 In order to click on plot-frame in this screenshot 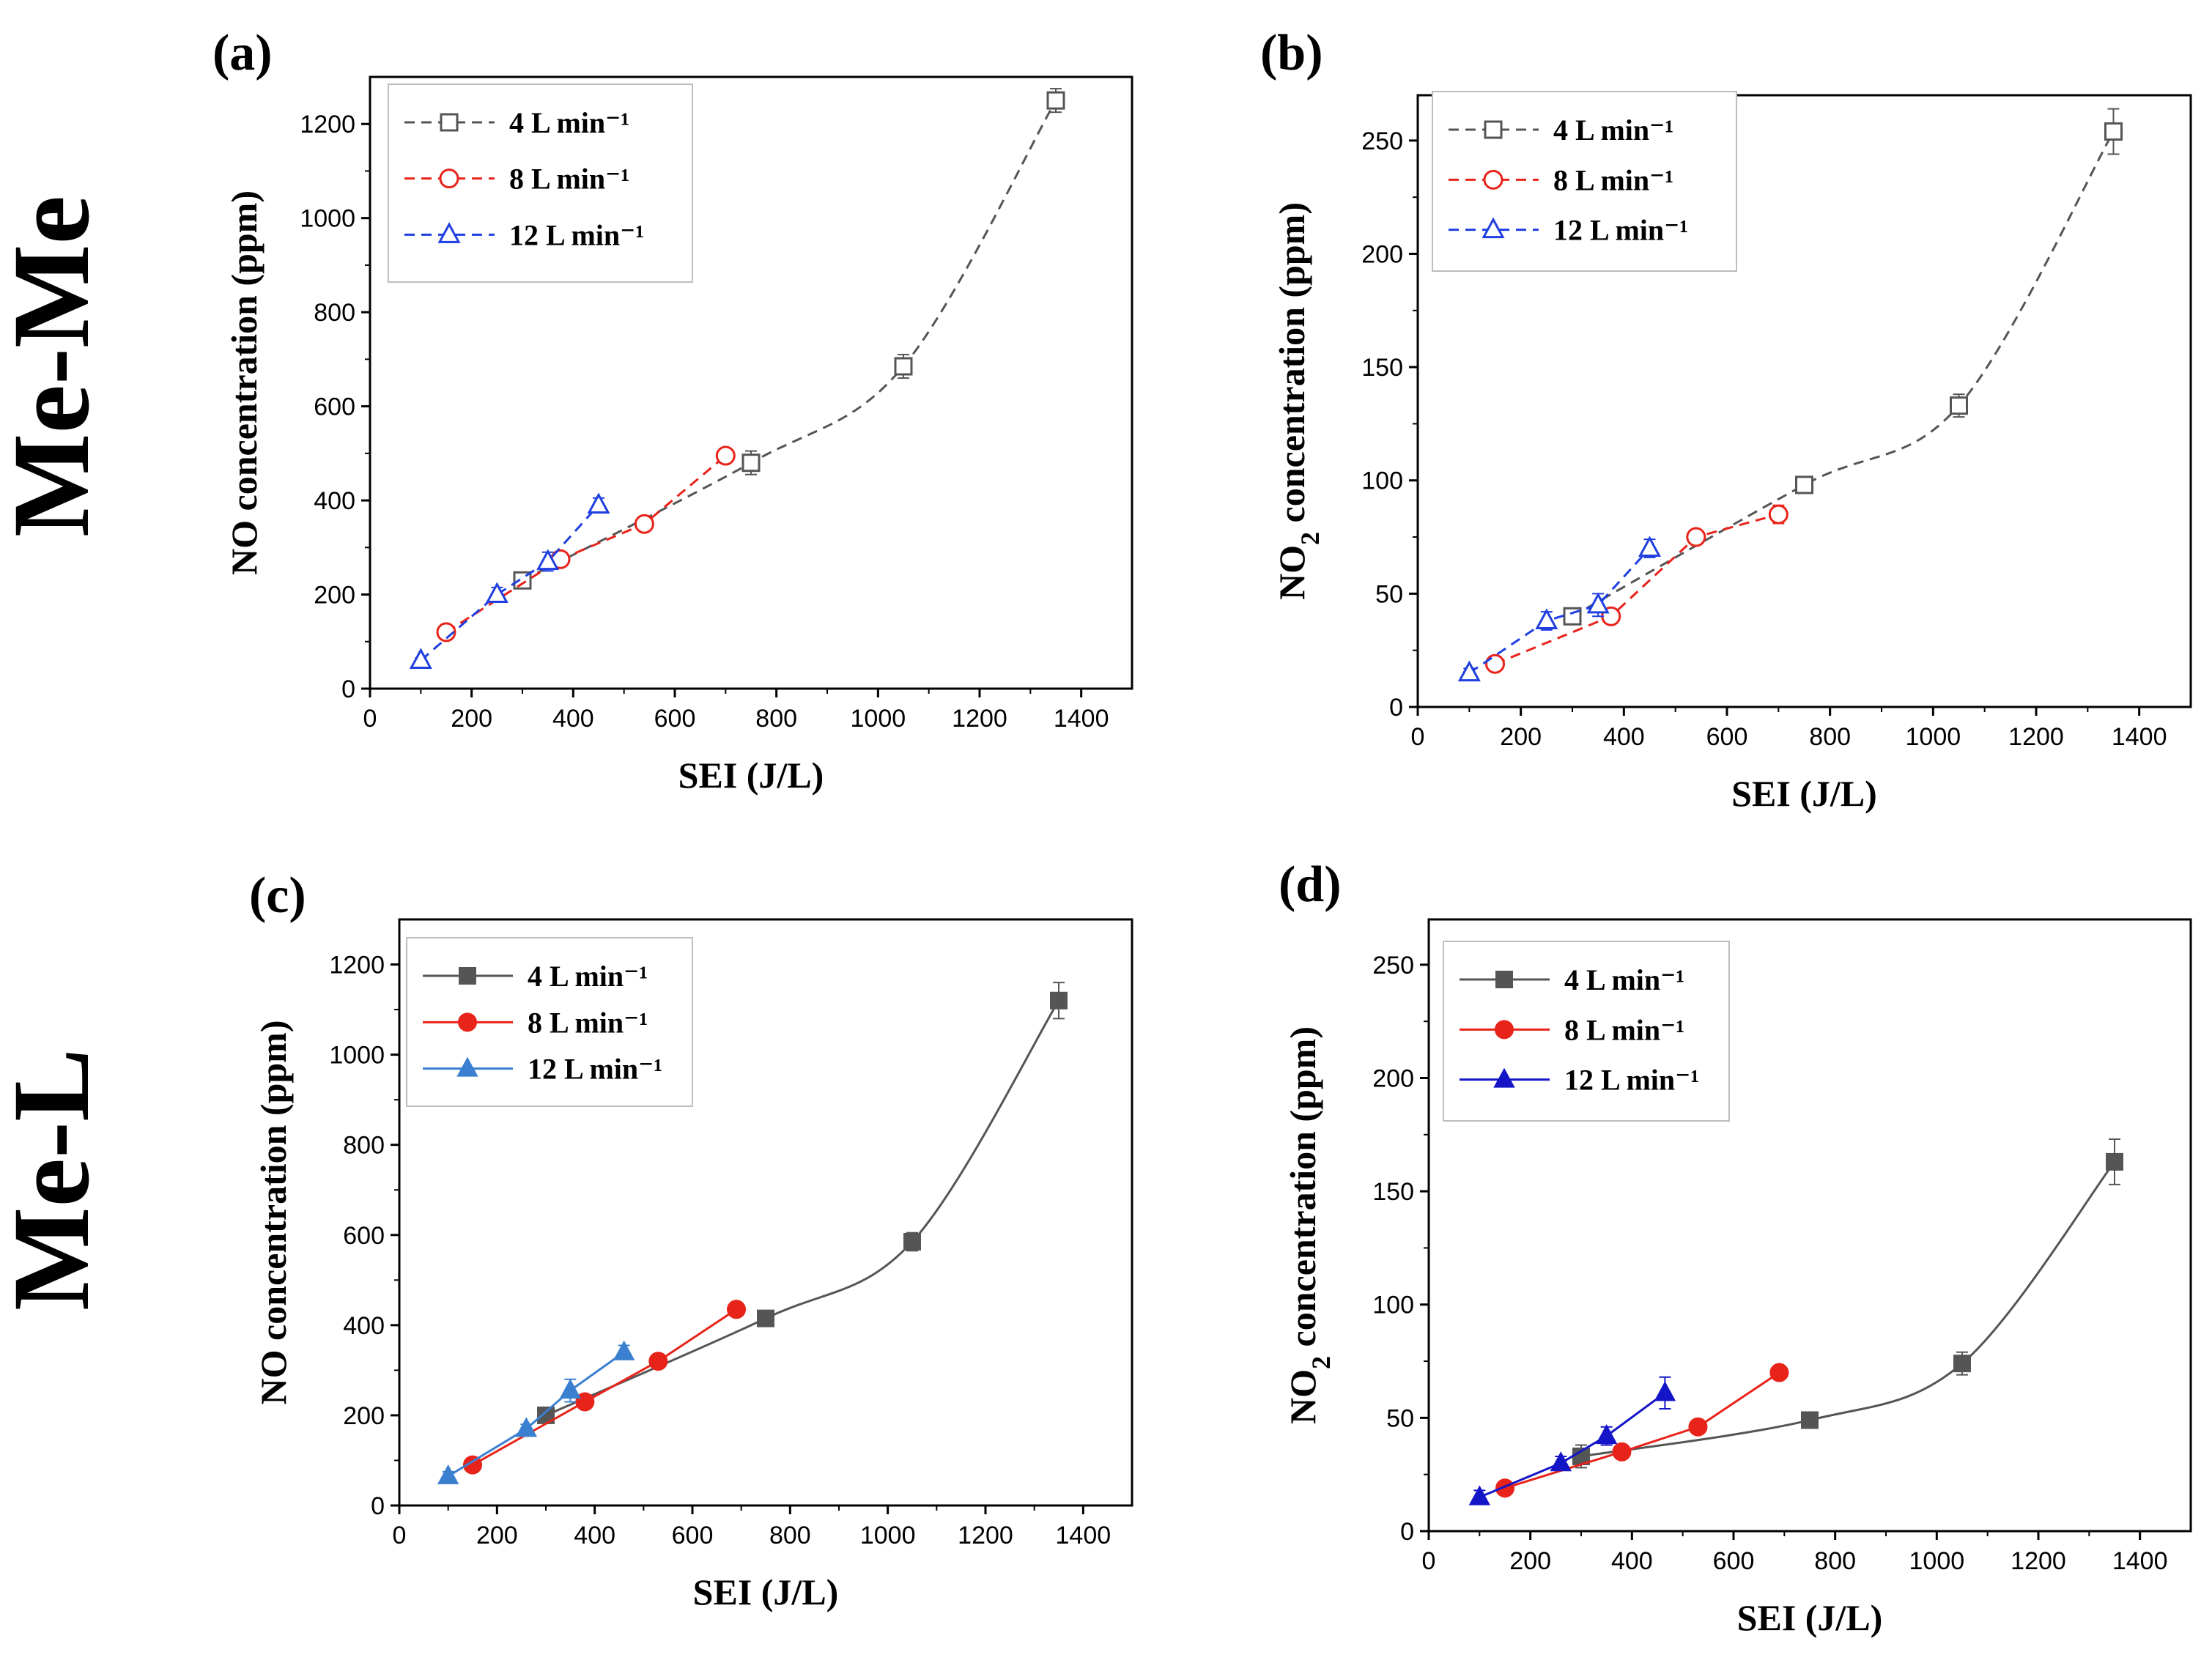, I will do `click(1804, 401)`.